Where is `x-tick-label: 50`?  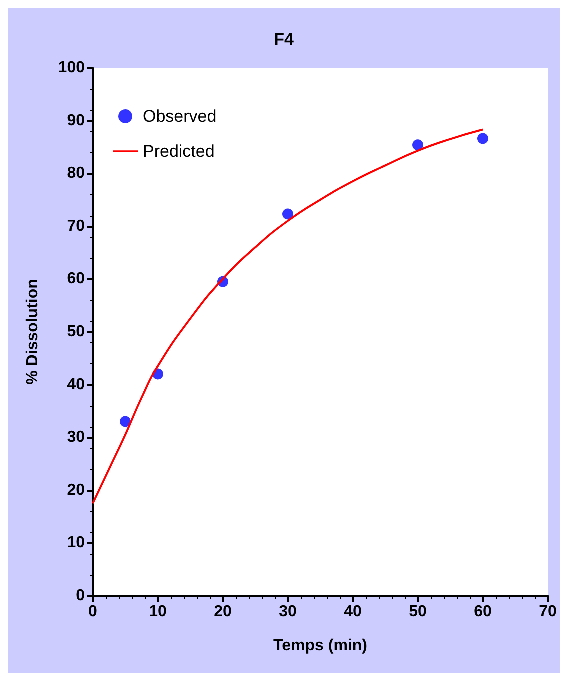
x-tick-label: 50 is located at coordinates (418, 612).